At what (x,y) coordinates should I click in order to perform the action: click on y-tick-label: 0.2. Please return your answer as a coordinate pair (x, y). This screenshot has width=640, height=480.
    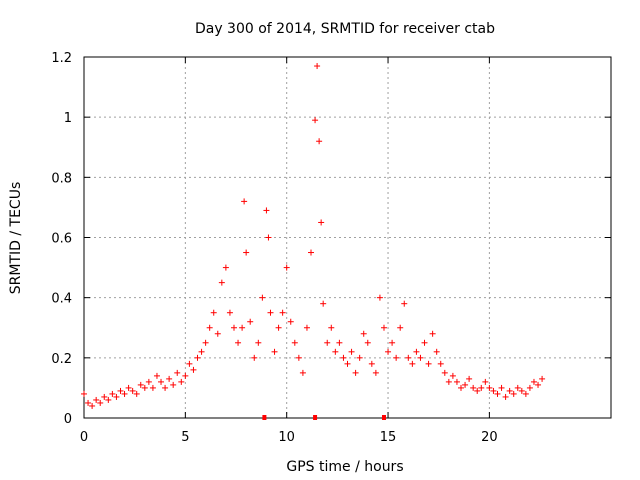
    Looking at the image, I should click on (61, 359).